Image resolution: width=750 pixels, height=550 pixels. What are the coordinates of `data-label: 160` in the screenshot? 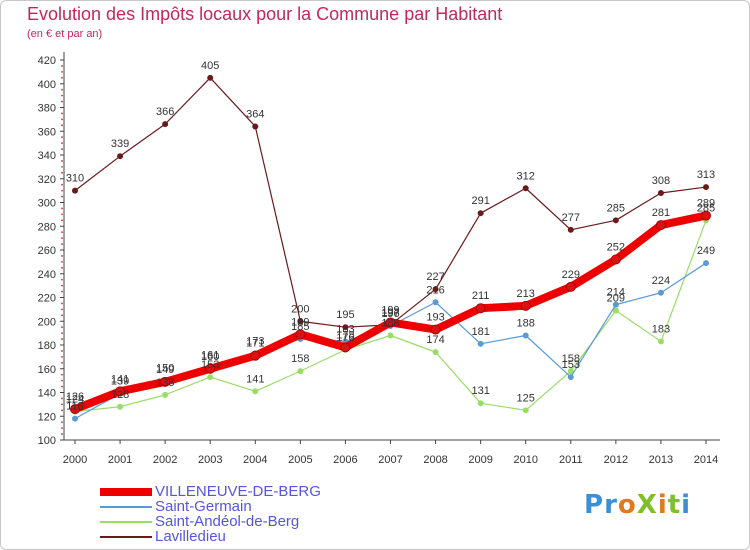 It's located at (210, 357).